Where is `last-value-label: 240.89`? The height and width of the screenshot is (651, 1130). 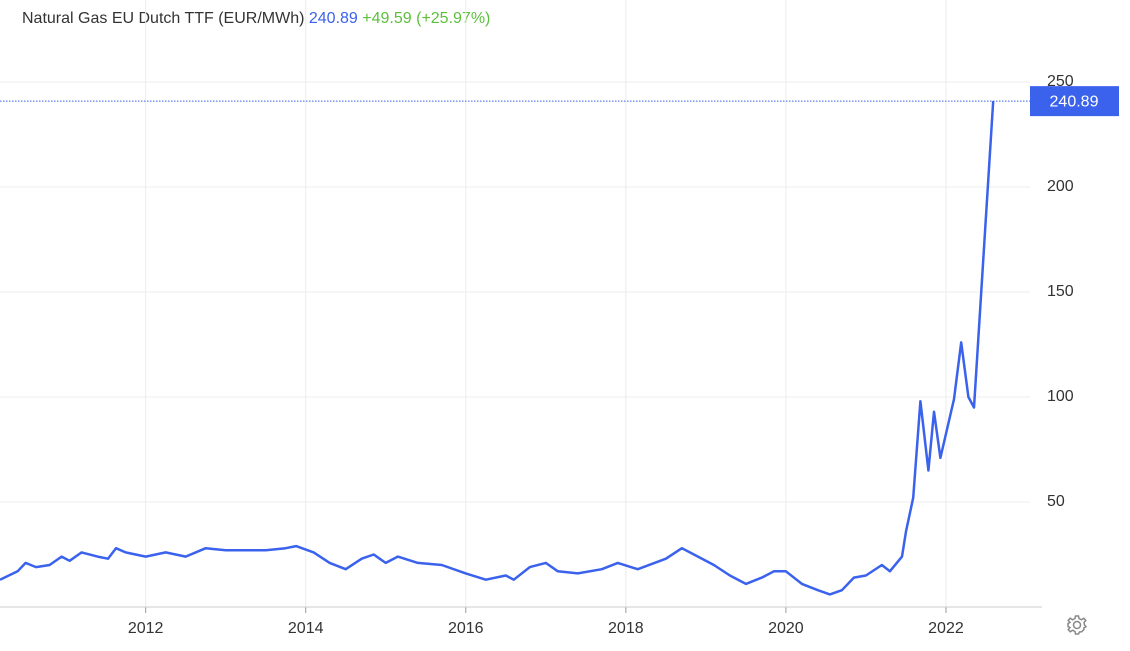
last-value-label: 240.89 is located at coordinates (1074, 101).